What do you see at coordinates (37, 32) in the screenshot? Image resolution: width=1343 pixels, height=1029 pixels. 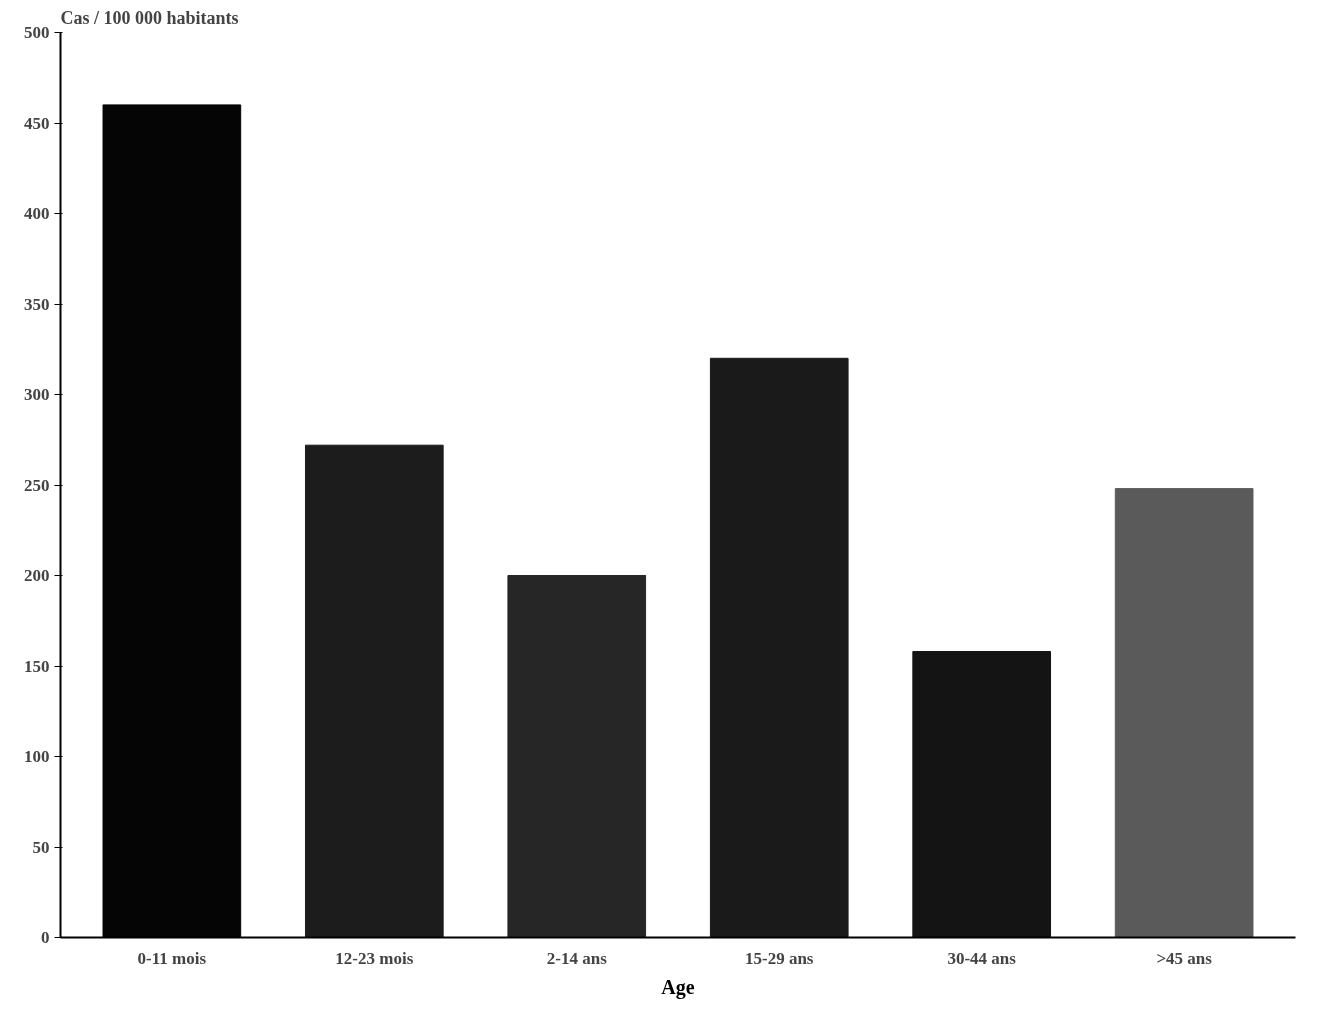 I see `y-tick-label: 500` at bounding box center [37, 32].